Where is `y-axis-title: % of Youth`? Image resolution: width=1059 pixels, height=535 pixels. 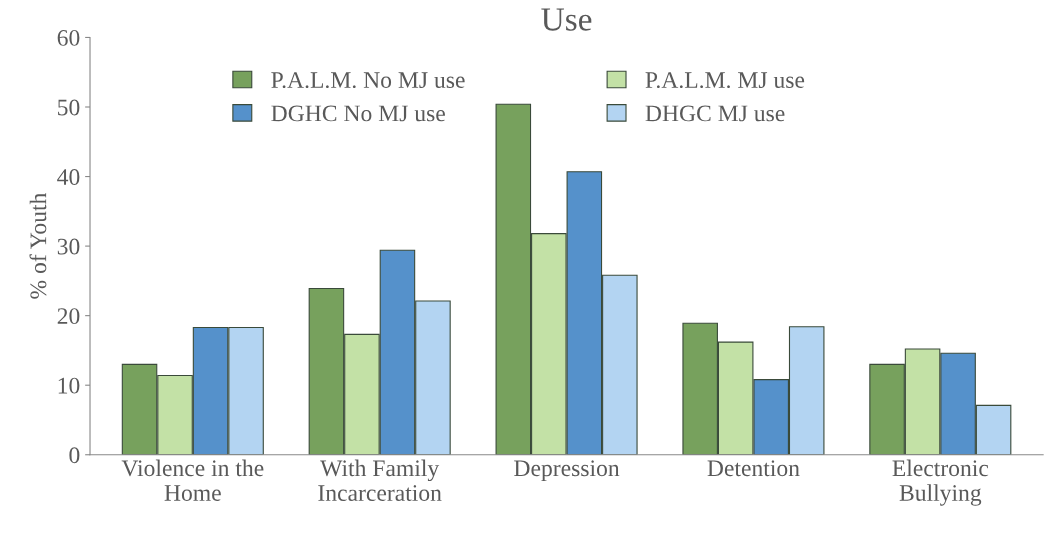 y-axis-title: % of Youth is located at coordinates (38, 245).